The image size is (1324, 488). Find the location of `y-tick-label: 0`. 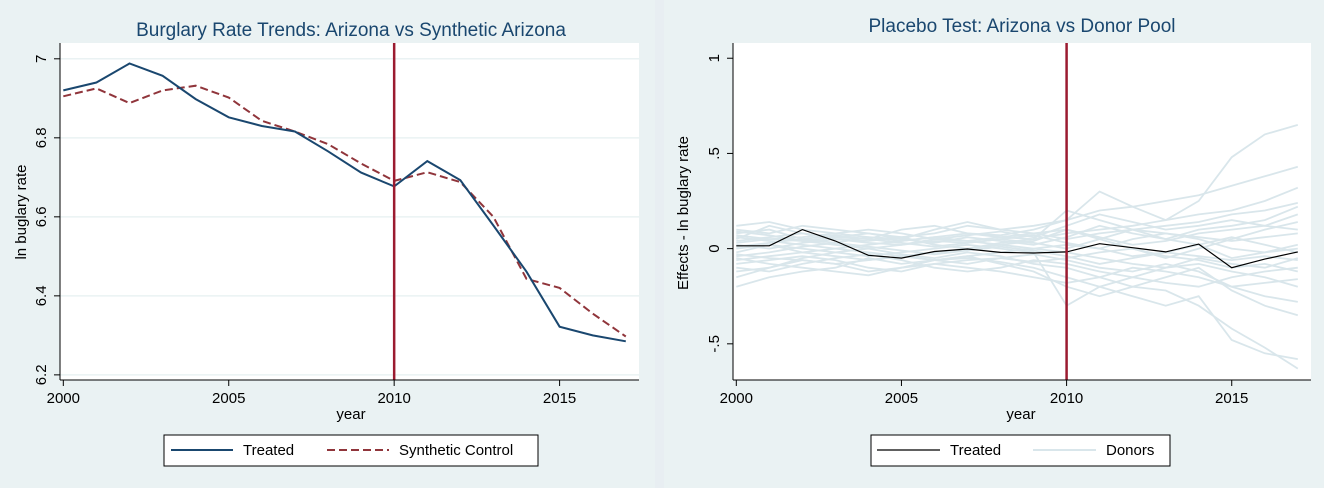

y-tick-label: 0 is located at coordinates (714, 248).